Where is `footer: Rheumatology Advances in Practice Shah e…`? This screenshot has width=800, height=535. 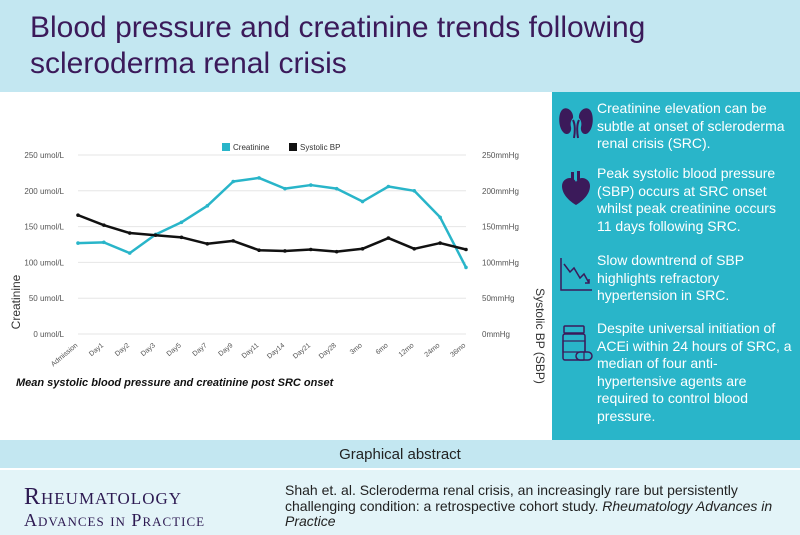
footer: Rheumatology Advances in Practice Shah e… is located at coordinates (400, 502).